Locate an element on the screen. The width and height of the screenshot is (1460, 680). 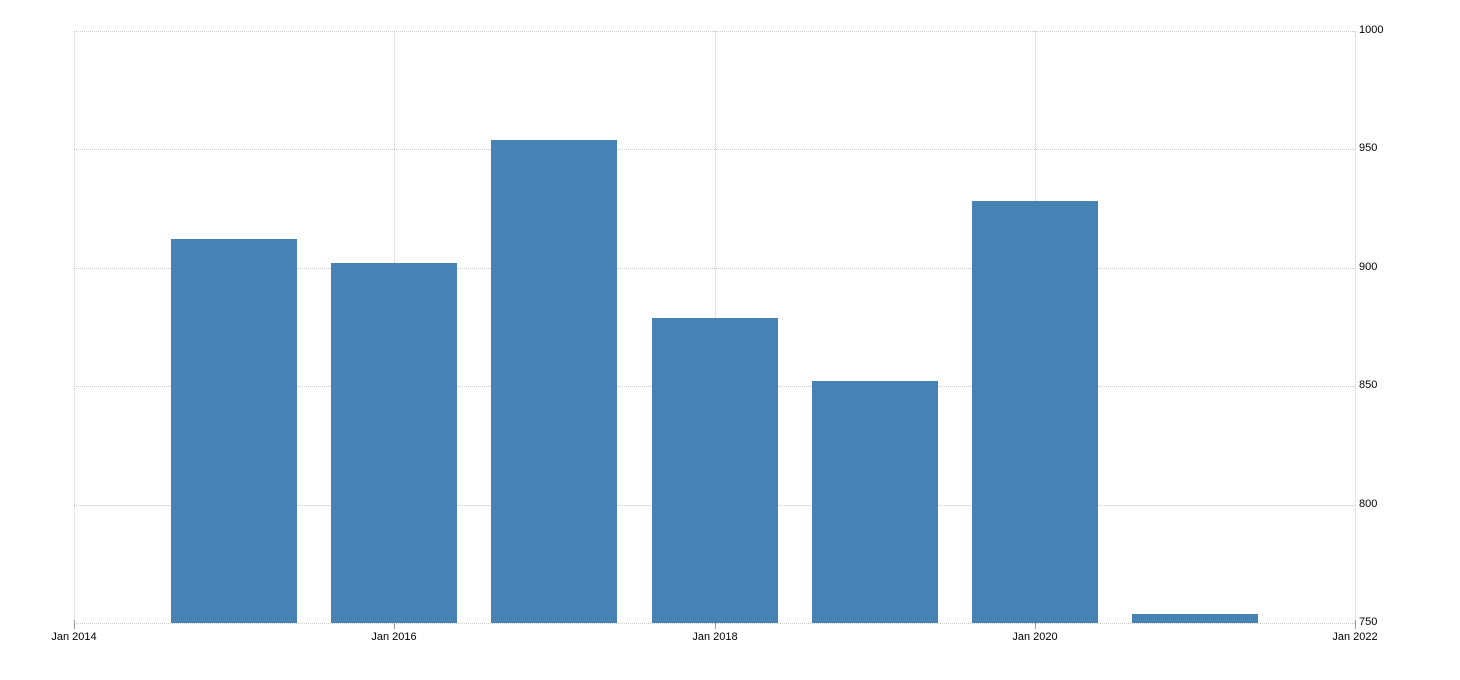
y-axis-label: 850 is located at coordinates (1368, 385).